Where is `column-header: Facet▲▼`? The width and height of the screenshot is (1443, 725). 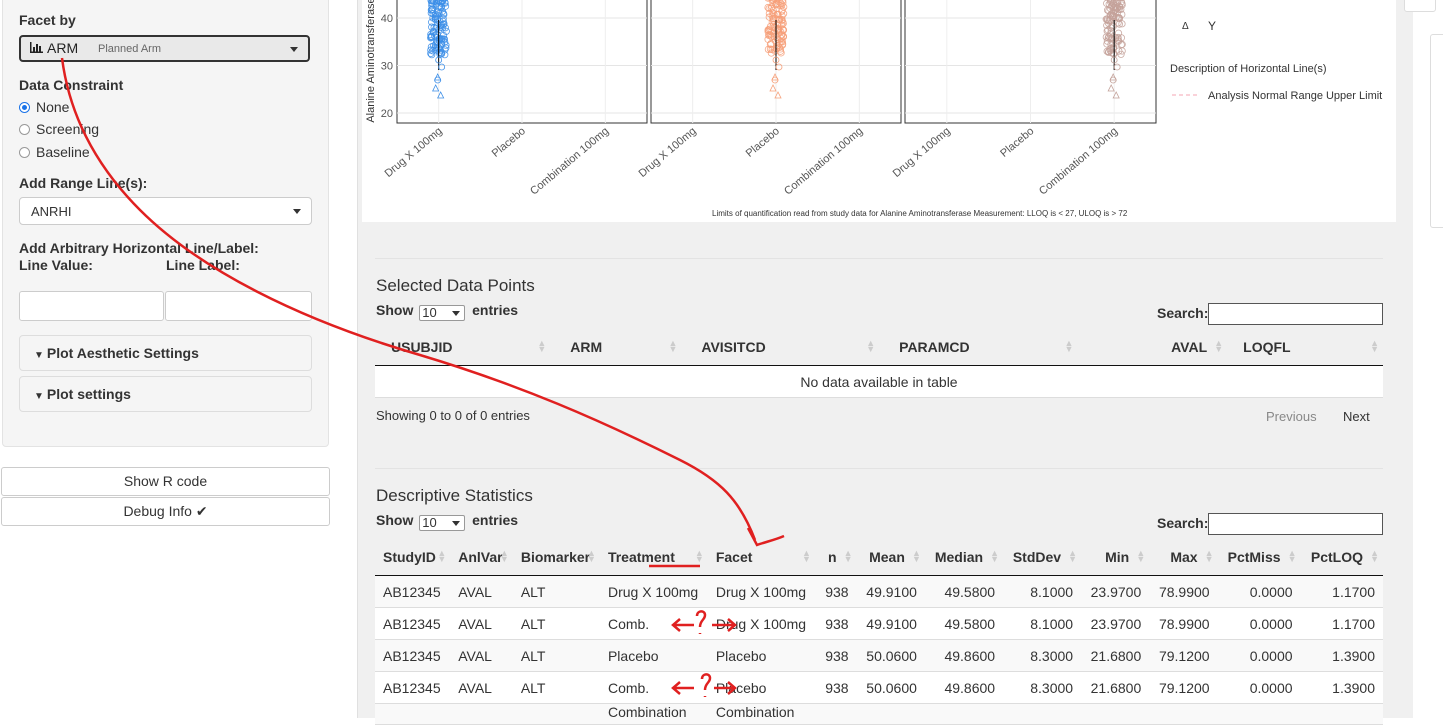
column-header: Facet▲▼ is located at coordinates (761, 557).